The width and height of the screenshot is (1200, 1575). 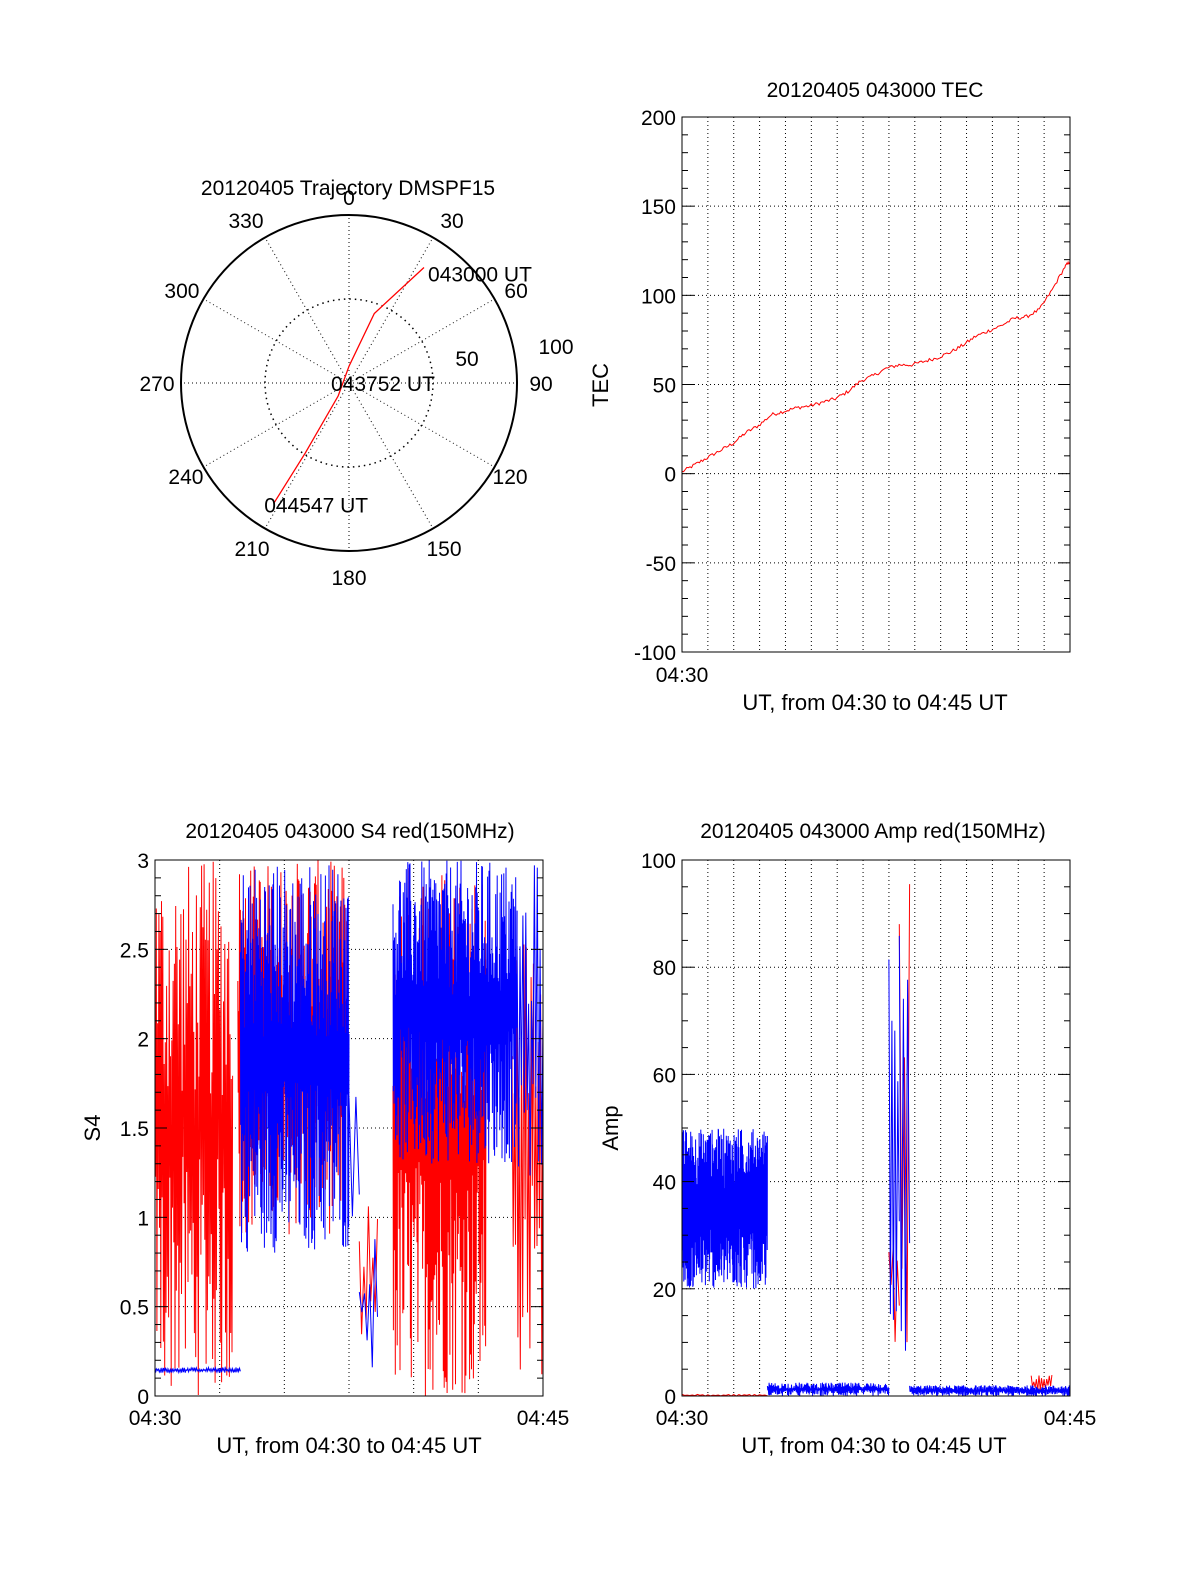 I want to click on polar-radial-label-50: 50, so click(x=466, y=359).